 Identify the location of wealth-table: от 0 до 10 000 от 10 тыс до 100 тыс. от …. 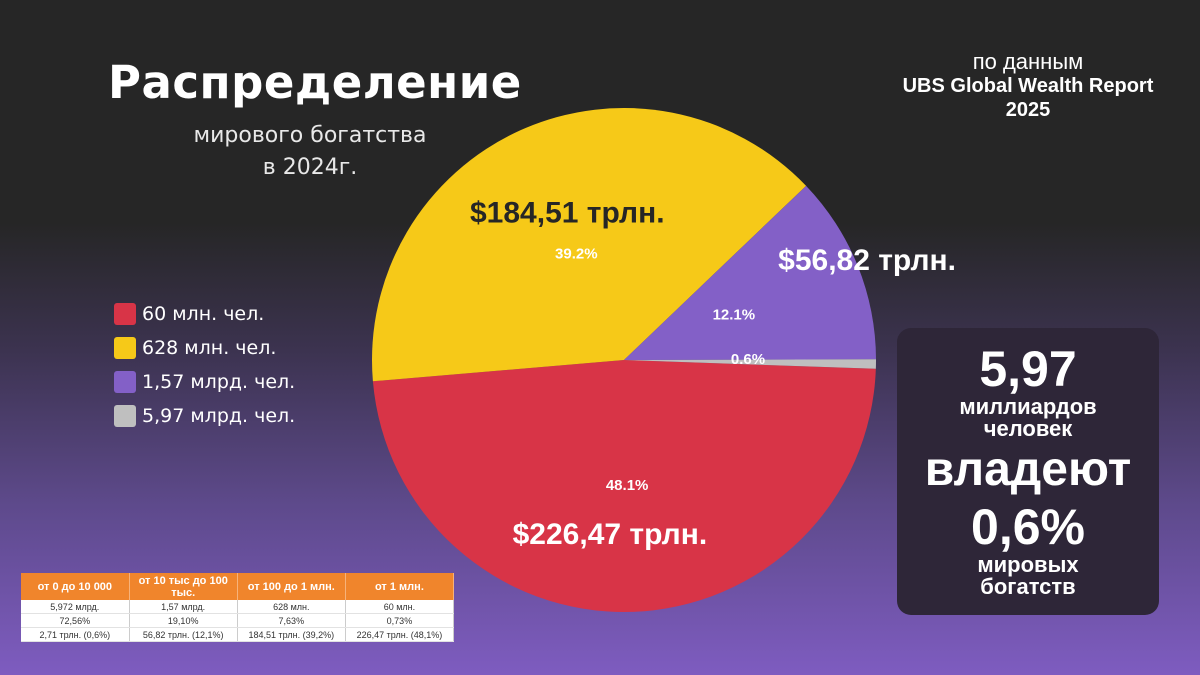
(238, 607).